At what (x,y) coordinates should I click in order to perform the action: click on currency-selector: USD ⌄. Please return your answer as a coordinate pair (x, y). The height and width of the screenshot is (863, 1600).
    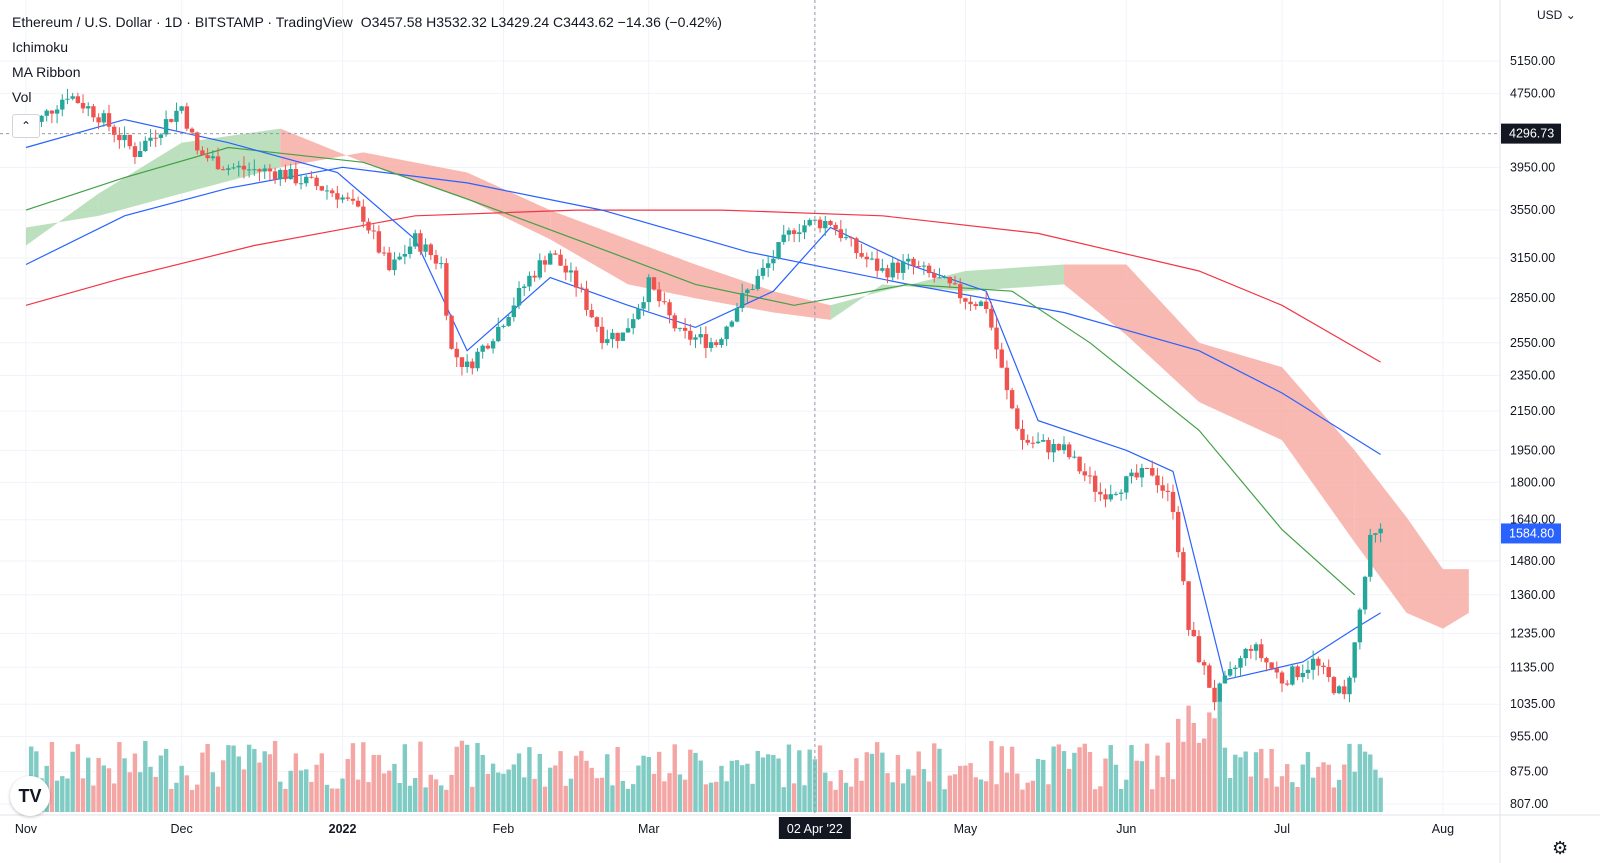
    Looking at the image, I should click on (1556, 15).